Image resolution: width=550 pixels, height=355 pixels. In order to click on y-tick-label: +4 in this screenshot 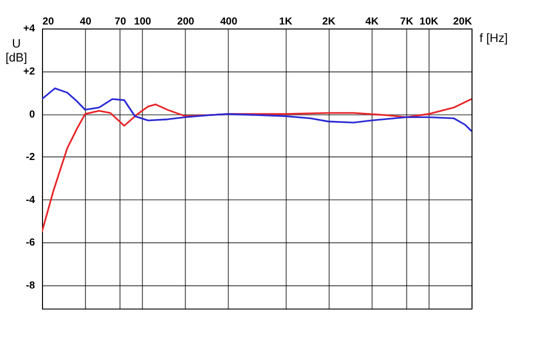, I will do `click(29, 29)`.